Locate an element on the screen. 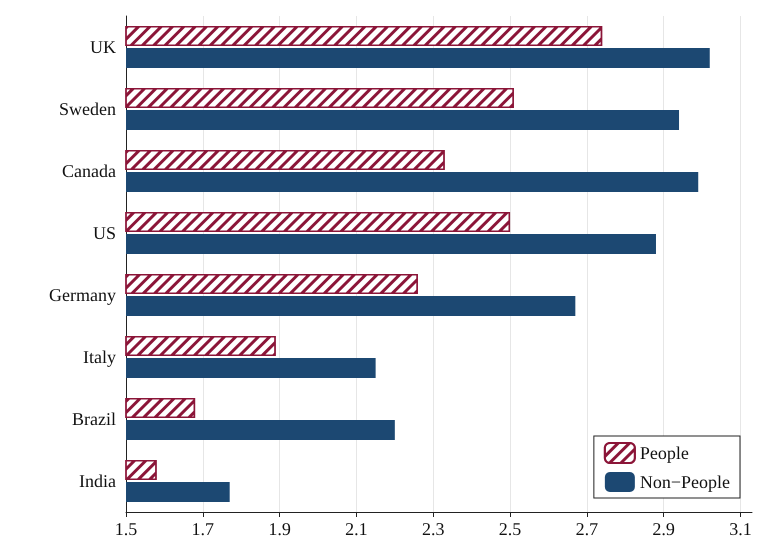 This screenshot has height=556, width=772. y-tick-label: Sweden is located at coordinates (87, 109).